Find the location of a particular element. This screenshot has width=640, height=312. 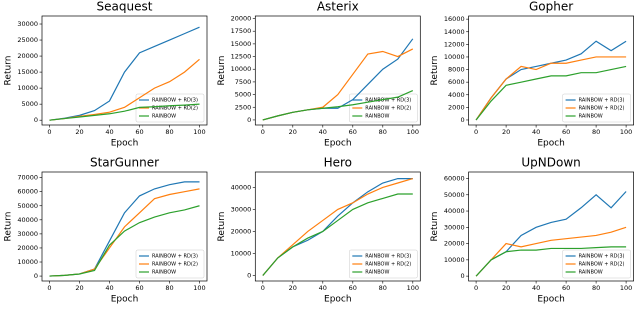

y-tick-label: 12000 is located at coordinates (454, 44).